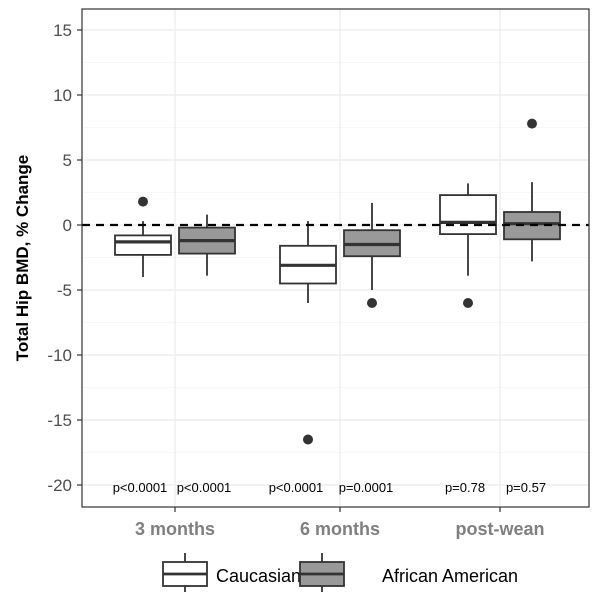 The image size is (597, 592). What do you see at coordinates (366, 487) in the screenshot?
I see `p-value-label: p=0.0001` at bounding box center [366, 487].